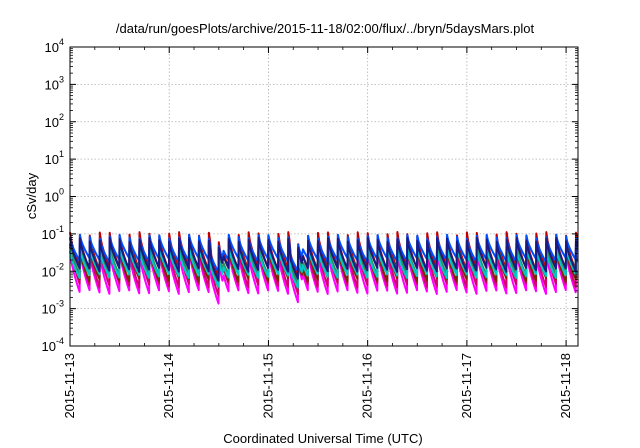 The height and width of the screenshot is (448, 640). I want to click on x-tick-label: 2015-11-13, so click(69, 386).